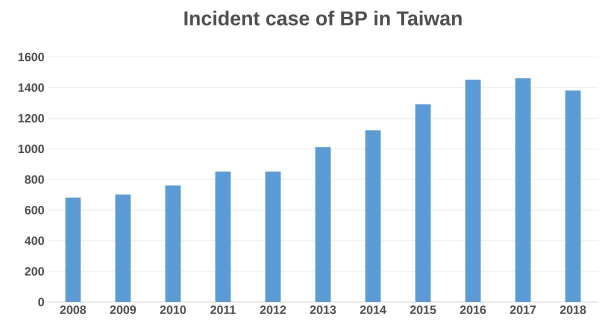  Describe the element at coordinates (123, 310) in the screenshot. I see `x-tick-label: 2009` at that location.